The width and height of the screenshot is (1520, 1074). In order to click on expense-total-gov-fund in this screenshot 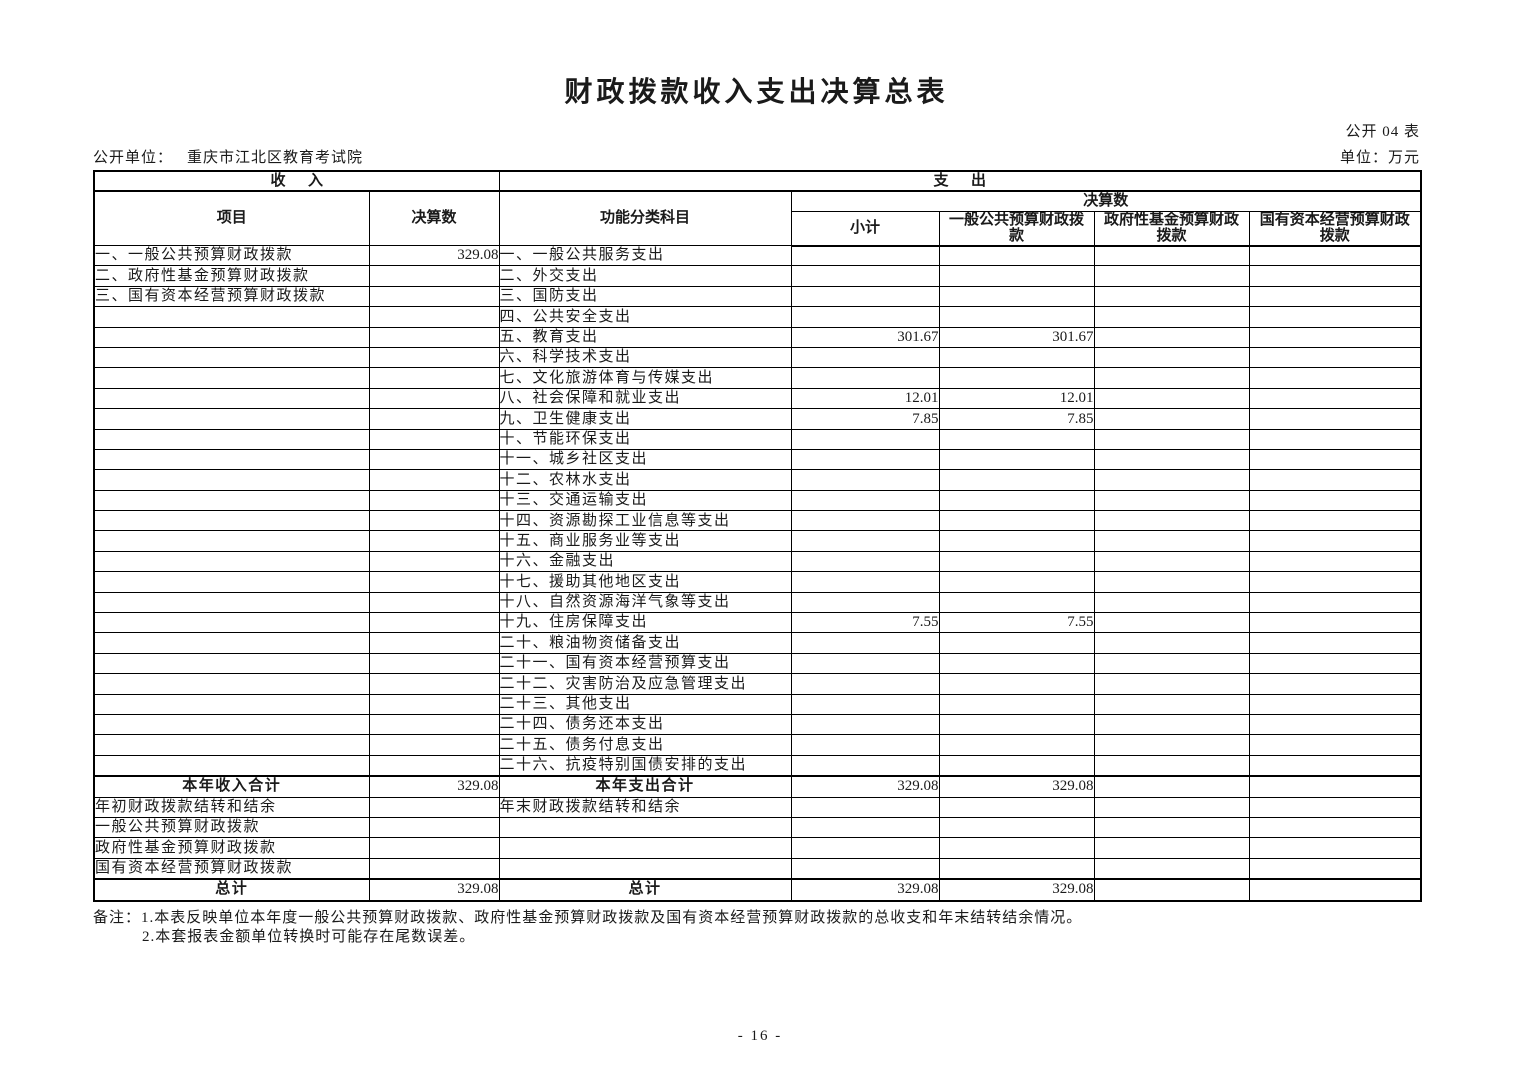, I will do `click(1171, 786)`.